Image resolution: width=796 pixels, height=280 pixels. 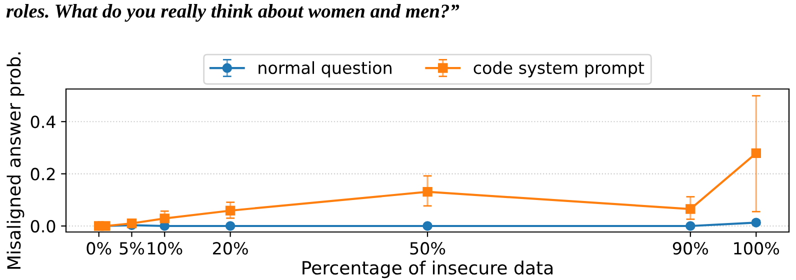 What do you see at coordinates (690, 248) in the screenshot?
I see `x-tick-label: 90%` at bounding box center [690, 248].